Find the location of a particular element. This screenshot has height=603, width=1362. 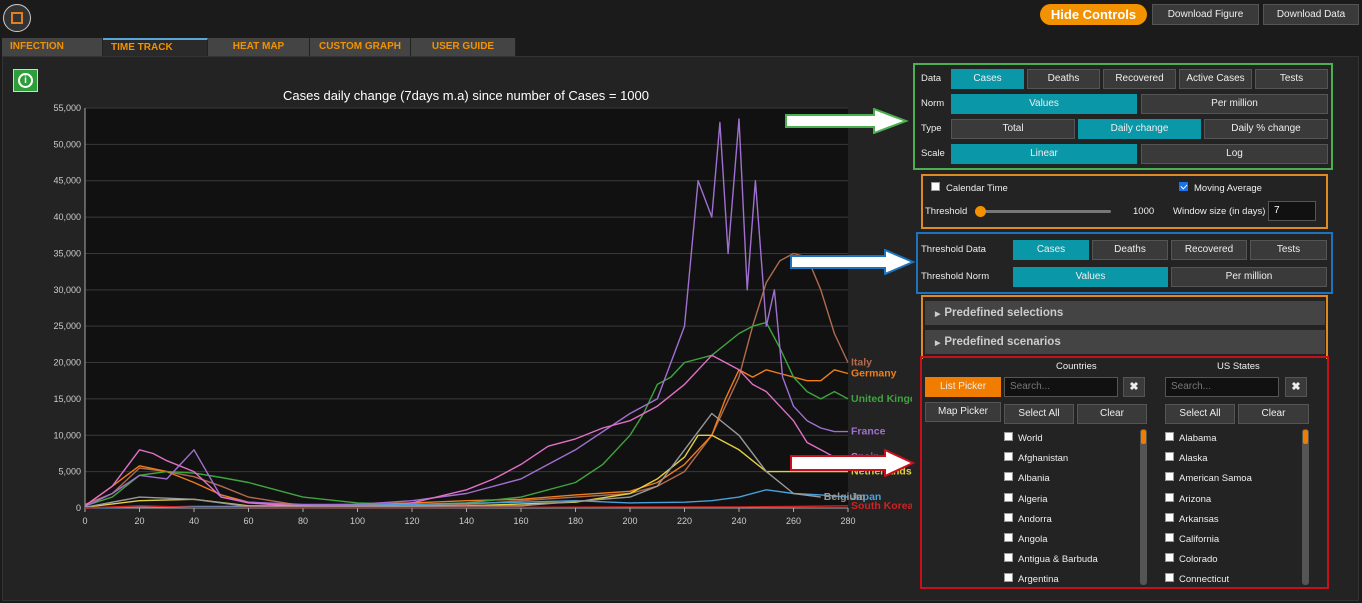

hide-controls-button: Hide Controls is located at coordinates (1093, 14).